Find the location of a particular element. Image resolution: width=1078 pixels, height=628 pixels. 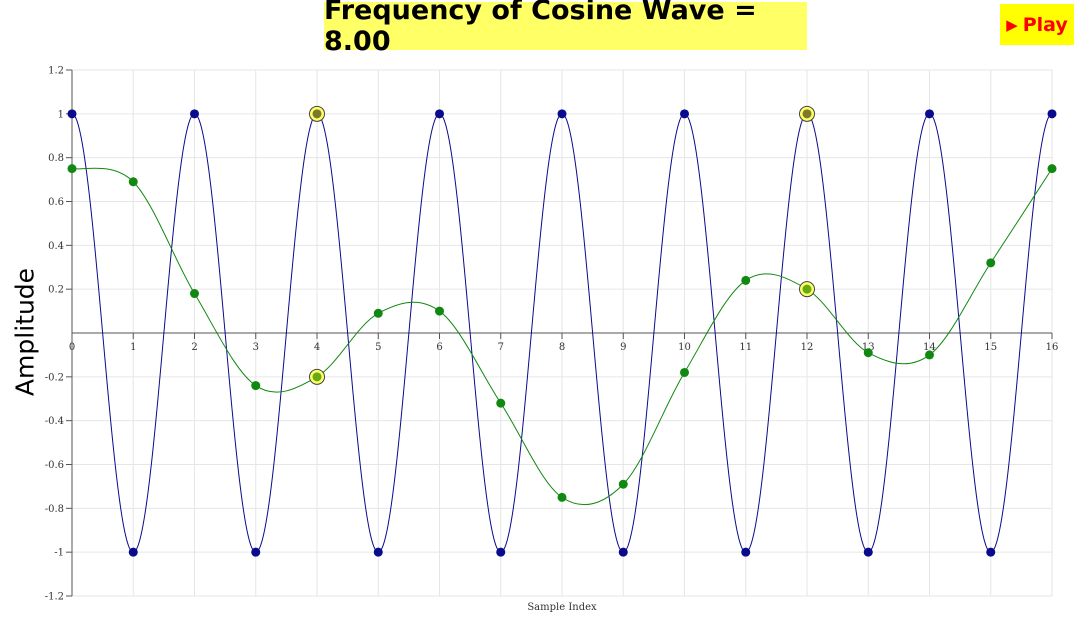

y-tick-label: -0.6 is located at coordinates (54, 465).